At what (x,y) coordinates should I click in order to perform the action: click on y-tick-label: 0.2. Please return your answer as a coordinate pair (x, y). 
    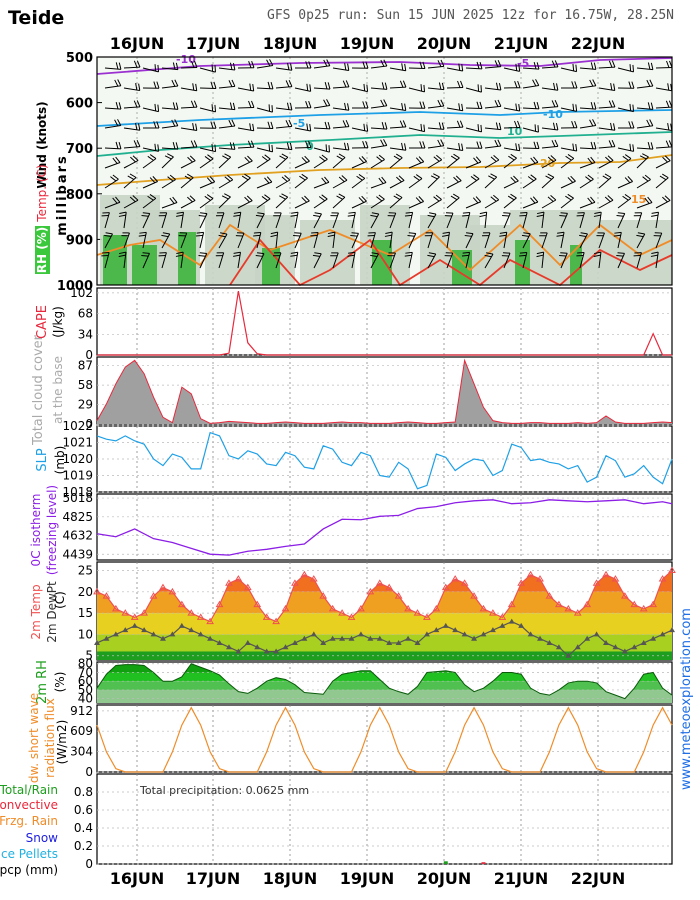
    Looking at the image, I should click on (83, 846).